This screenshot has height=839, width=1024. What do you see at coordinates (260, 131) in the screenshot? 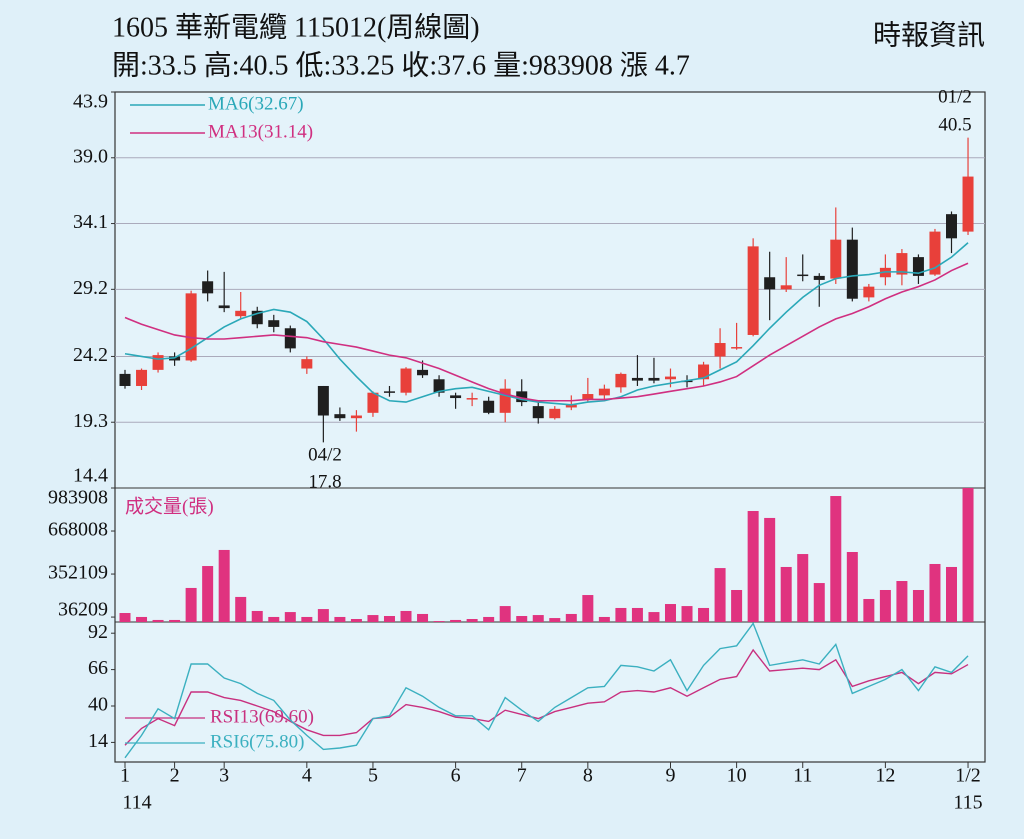
I see `legend-entry: MA13(31.14)` at bounding box center [260, 131].